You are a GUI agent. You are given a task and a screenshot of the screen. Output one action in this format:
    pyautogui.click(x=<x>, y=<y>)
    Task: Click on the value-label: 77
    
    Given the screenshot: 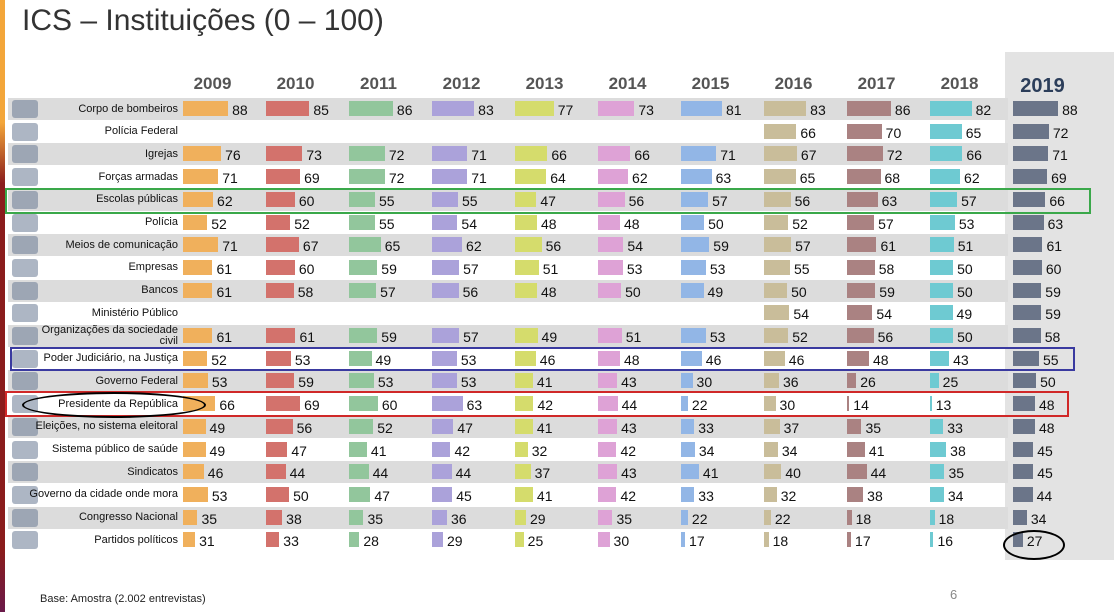 What is the action you would take?
    pyautogui.click(x=565, y=110)
    